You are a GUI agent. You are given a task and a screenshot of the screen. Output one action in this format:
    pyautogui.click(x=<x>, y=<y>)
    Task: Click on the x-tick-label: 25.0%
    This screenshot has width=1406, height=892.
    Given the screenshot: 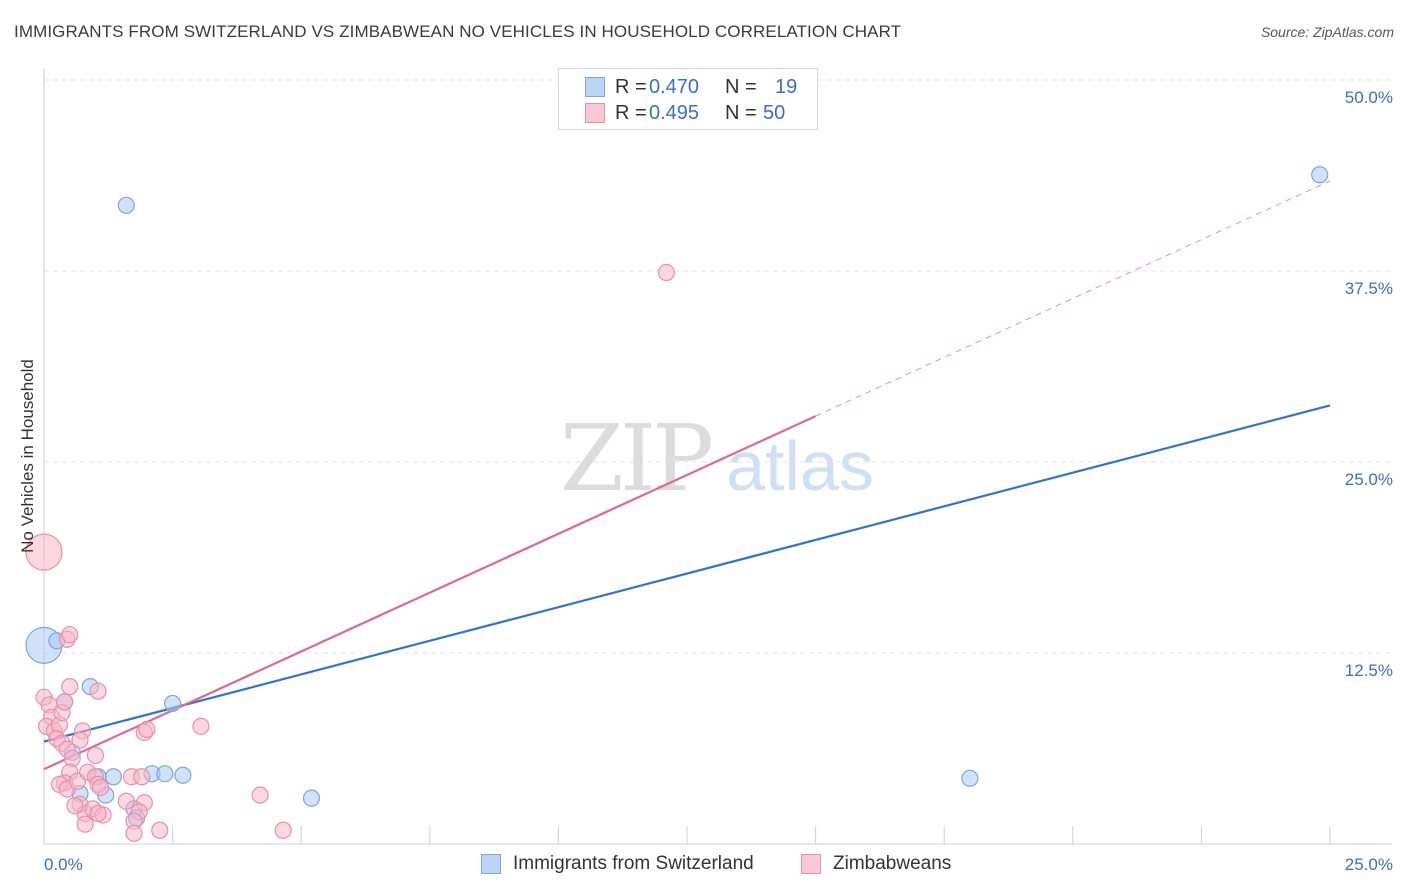 What is the action you would take?
    pyautogui.click(x=1369, y=864)
    